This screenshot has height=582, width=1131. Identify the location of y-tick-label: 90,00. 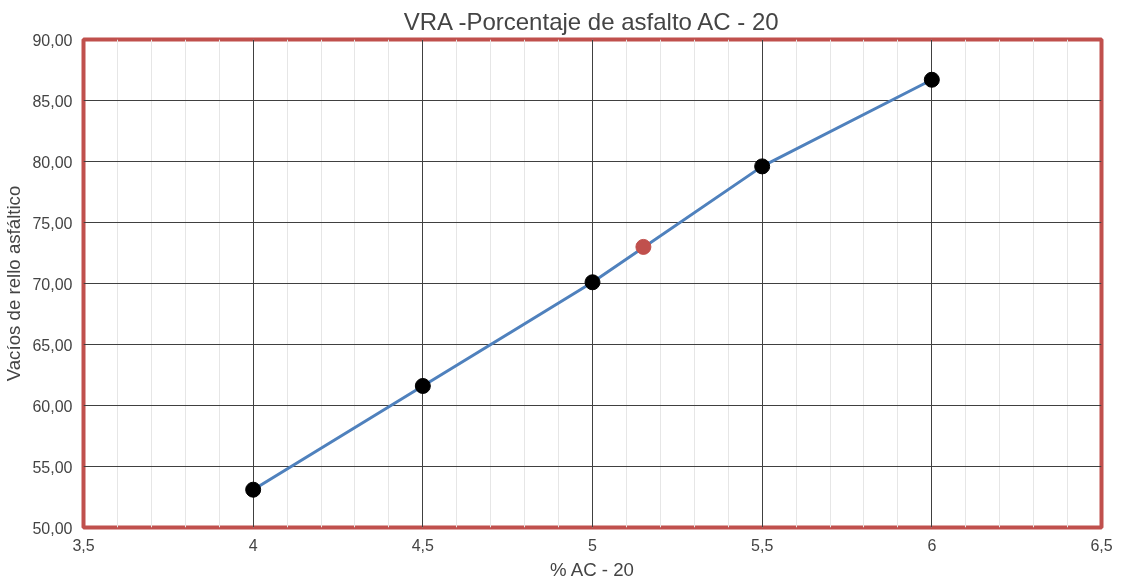
(52, 40).